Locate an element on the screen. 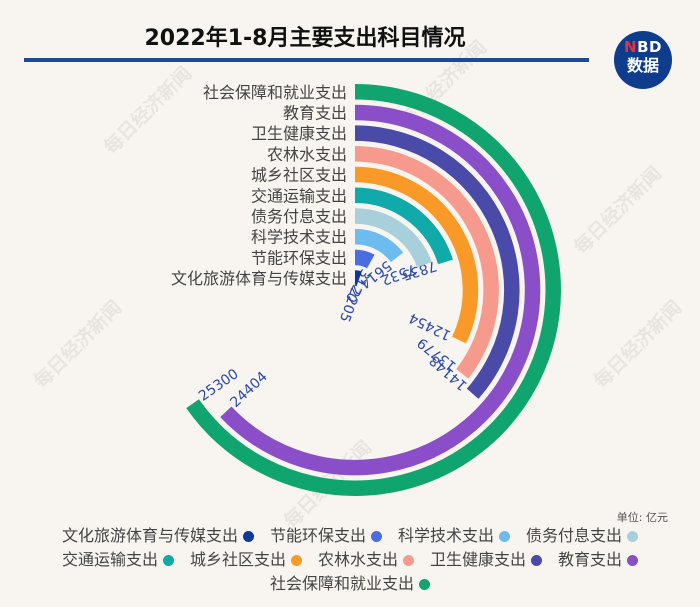 Image resolution: width=700 pixels, height=607 pixels. legend-label: 债务付息支出 is located at coordinates (574, 535).